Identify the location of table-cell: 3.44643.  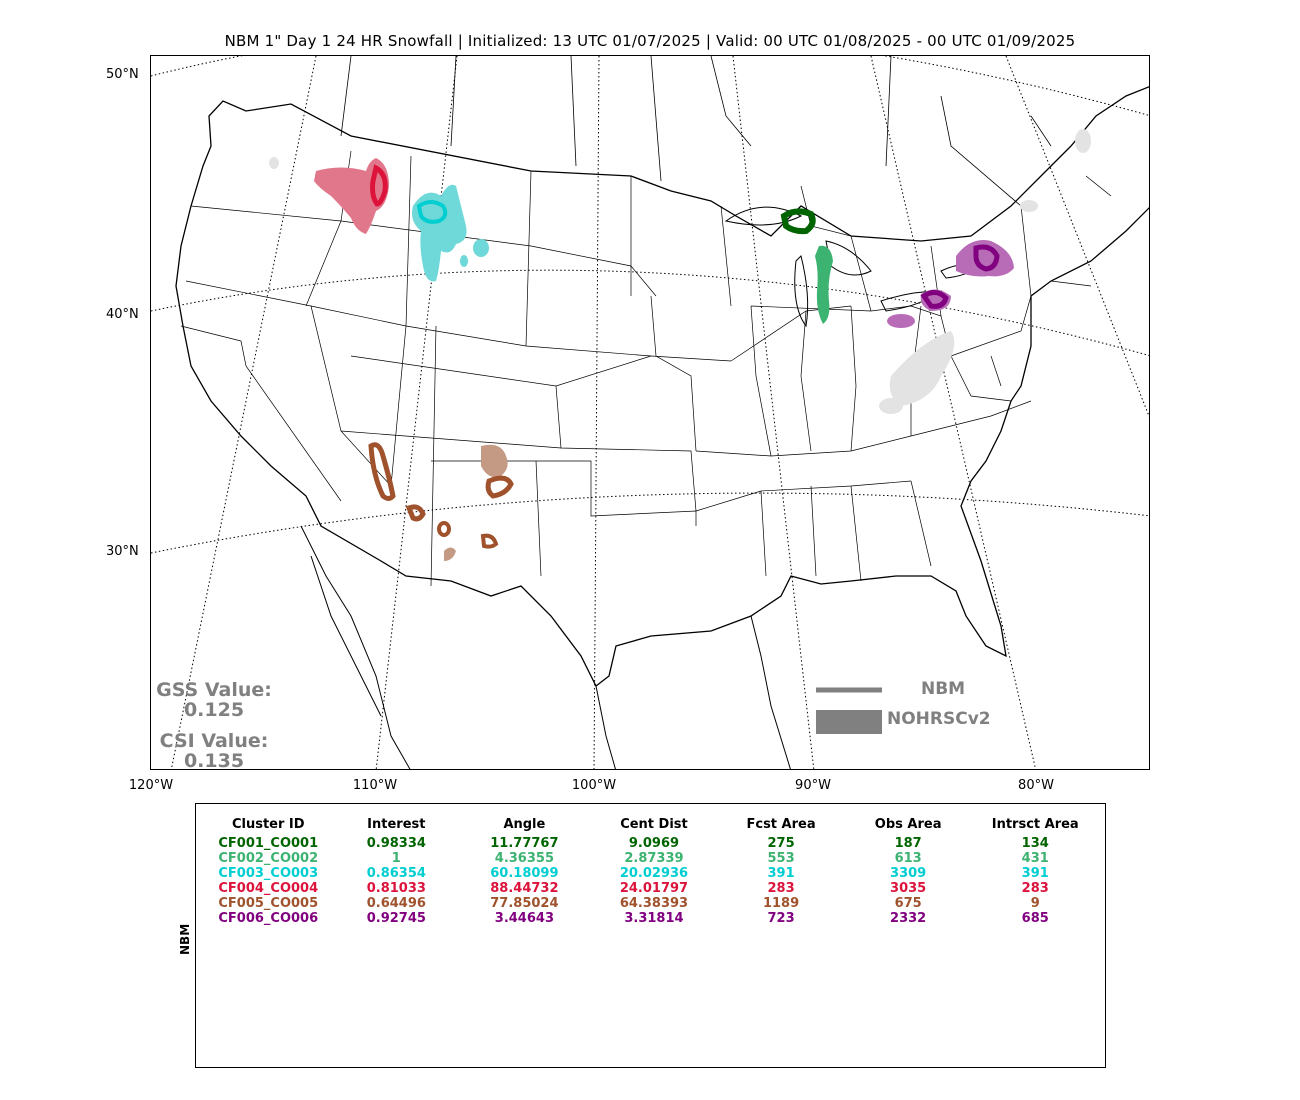
(524, 918).